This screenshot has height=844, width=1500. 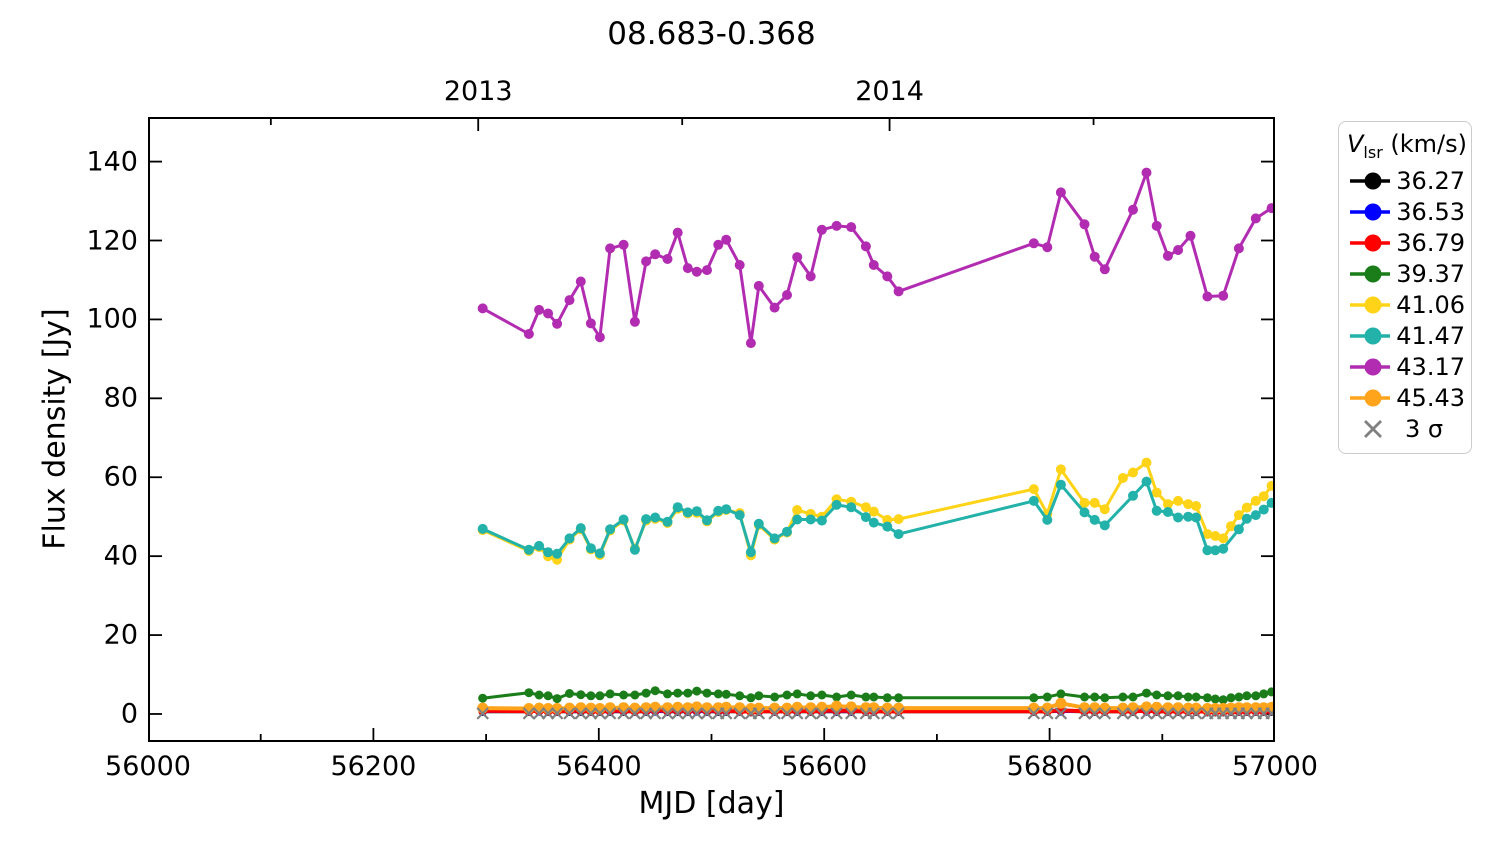 What do you see at coordinates (1430, 305) in the screenshot?
I see `legend-entry-label: 41.06` at bounding box center [1430, 305].